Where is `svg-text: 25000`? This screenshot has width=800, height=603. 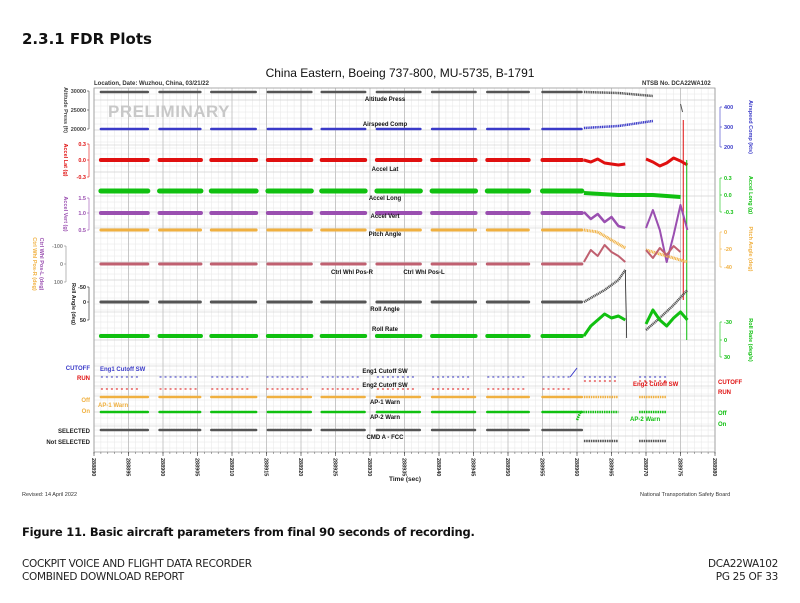
svg-text: 25000 is located at coordinates (78, 111).